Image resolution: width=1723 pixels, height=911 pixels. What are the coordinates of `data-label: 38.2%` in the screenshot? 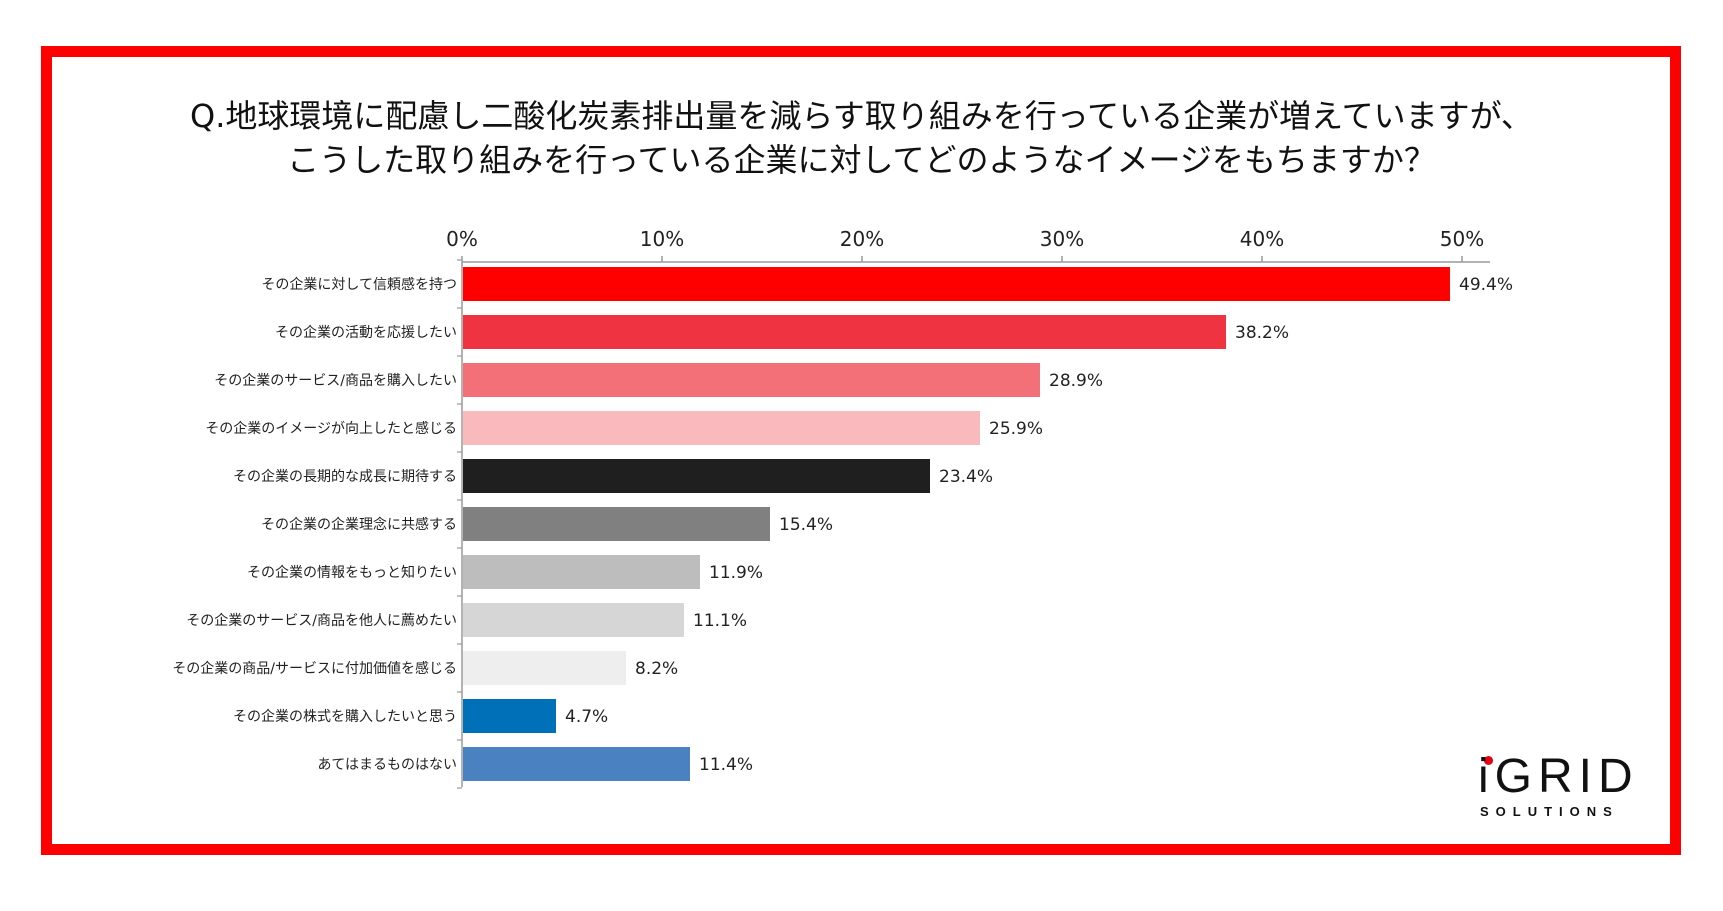 It's located at (1262, 333).